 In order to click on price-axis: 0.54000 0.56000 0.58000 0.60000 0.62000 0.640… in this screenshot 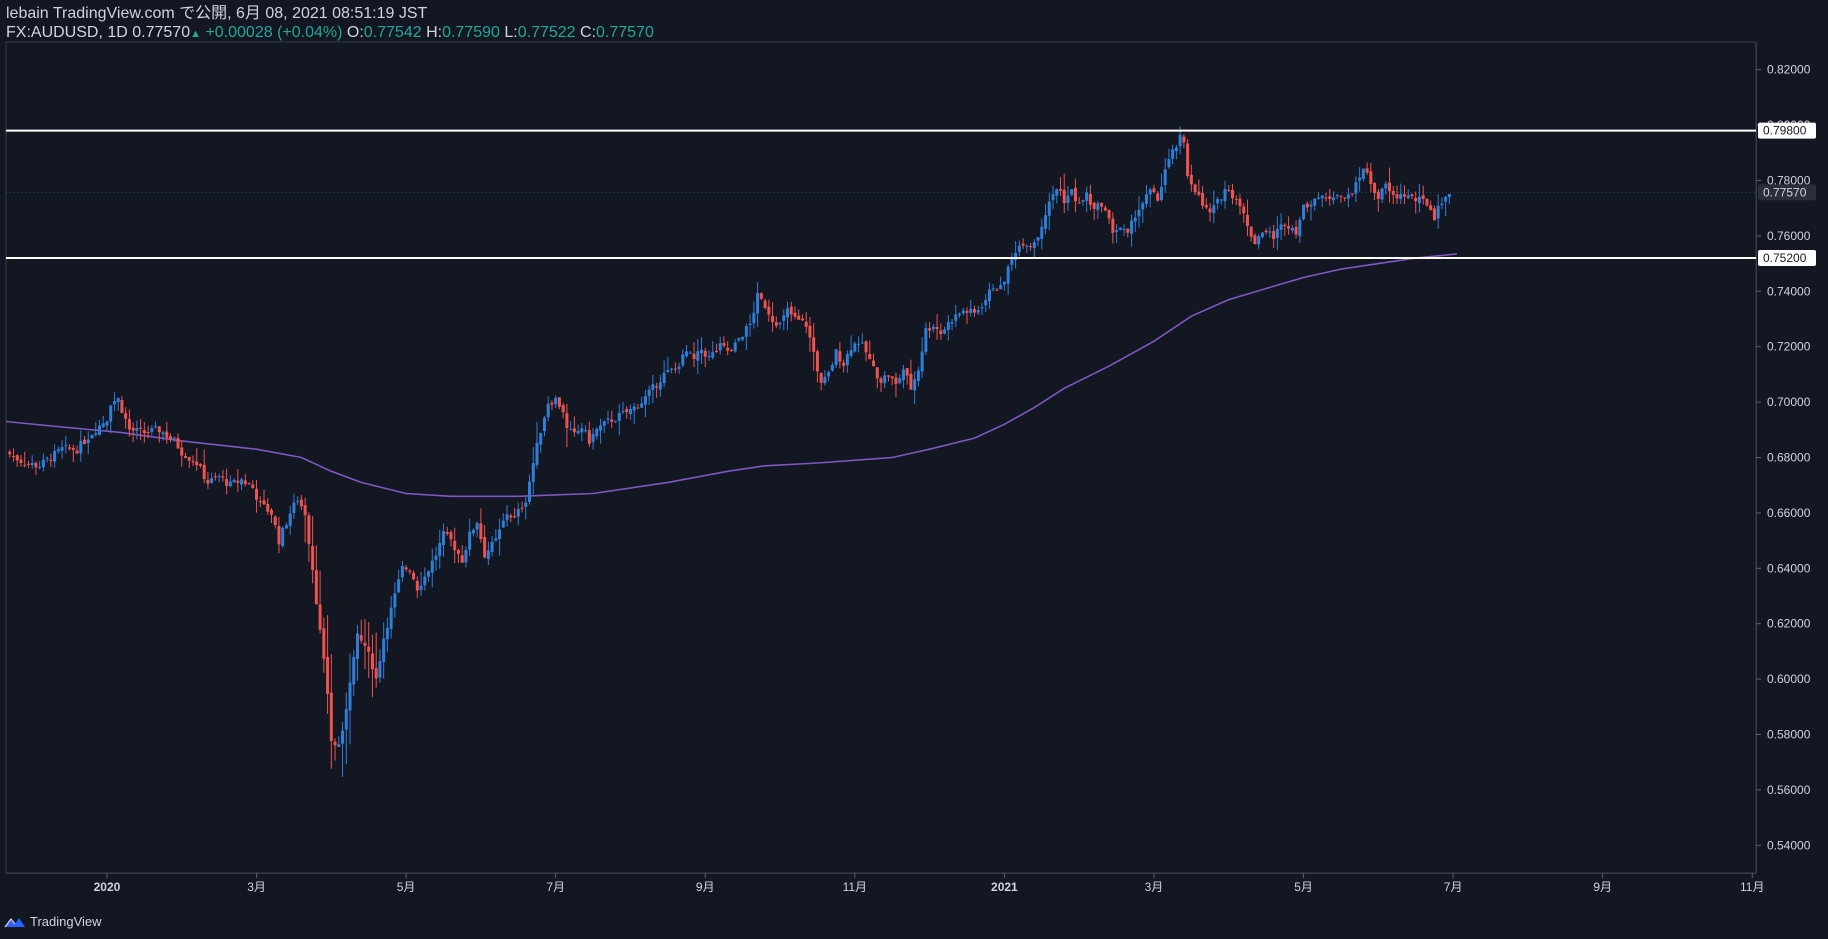, I will do `click(1783, 458)`.